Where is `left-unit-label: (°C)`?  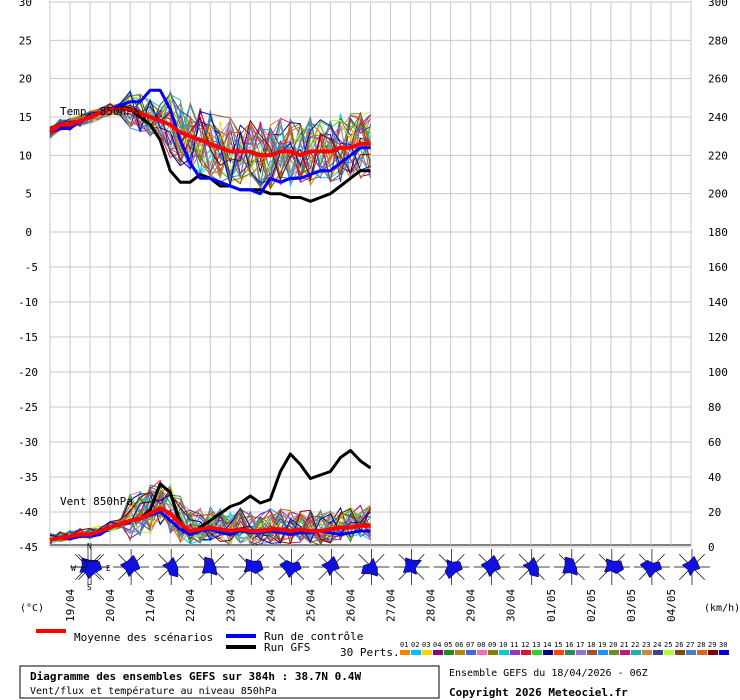
left-unit-label: (°C) is located at coordinates (32, 608).